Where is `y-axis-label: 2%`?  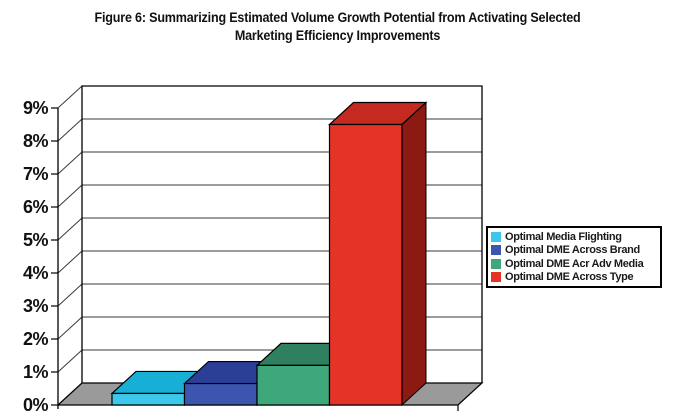
y-axis-label: 2% is located at coordinates (36, 339).